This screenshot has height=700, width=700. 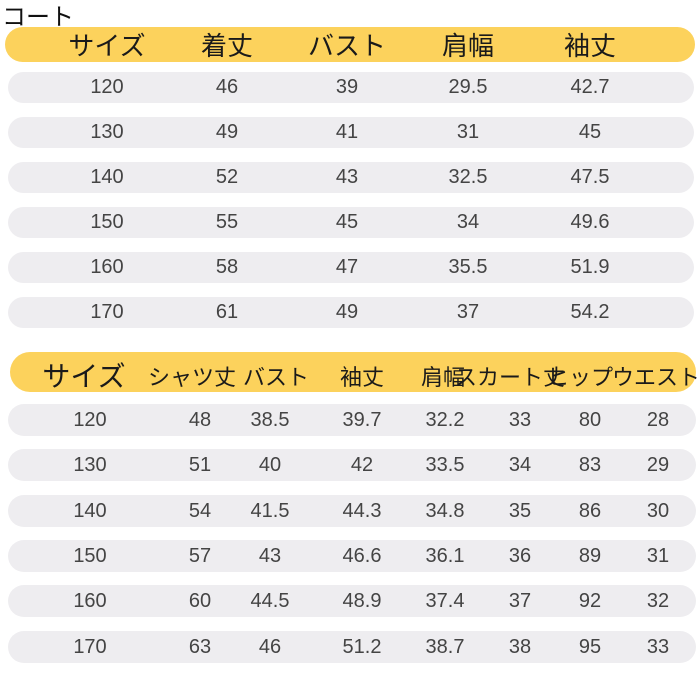 What do you see at coordinates (362, 378) in the screenshot?
I see `set-header-cell: 袖丈` at bounding box center [362, 378].